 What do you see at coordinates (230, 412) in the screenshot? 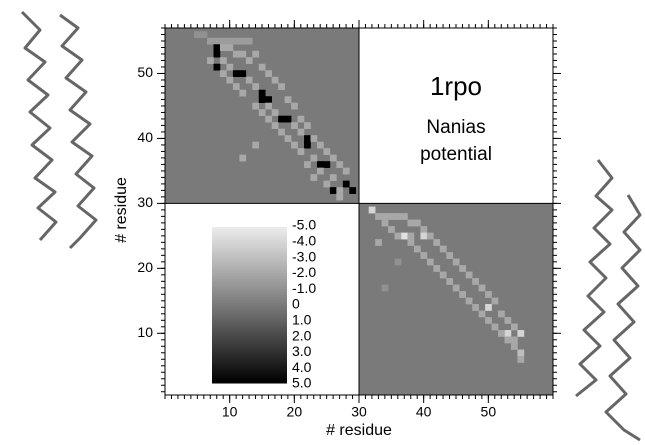
I see `x-tick-label: 10` at bounding box center [230, 412].